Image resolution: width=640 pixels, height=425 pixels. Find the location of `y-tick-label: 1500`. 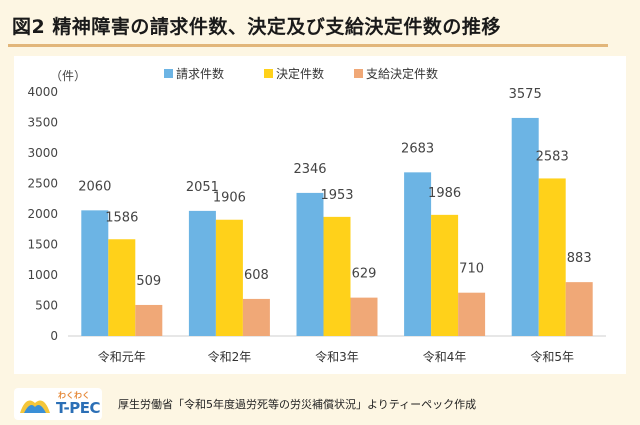

y-tick-label: 1500 is located at coordinates (42, 245).